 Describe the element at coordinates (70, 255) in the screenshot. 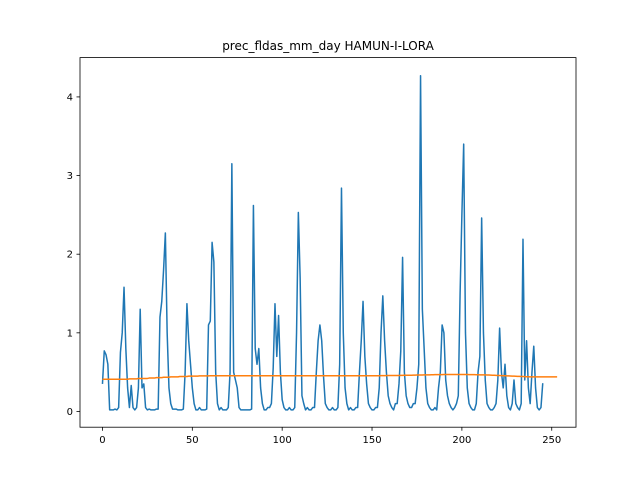

I see `y-tick-label: 2` at that location.